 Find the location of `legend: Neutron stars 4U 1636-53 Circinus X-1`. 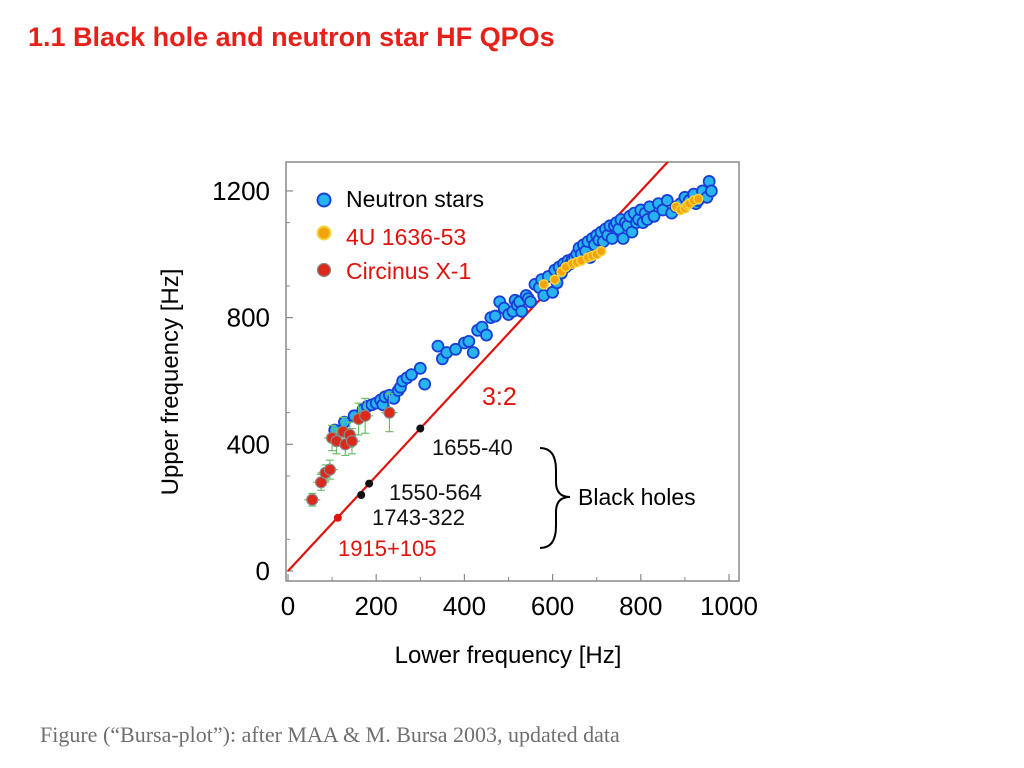

legend: Neutron stars 4U 1636-53 Circinus X-1 is located at coordinates (400, 235).